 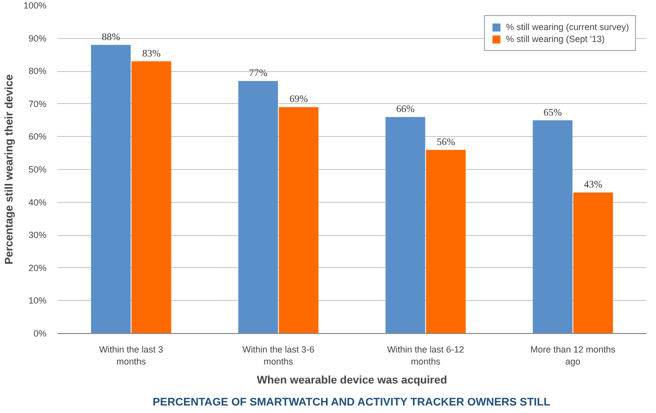 What do you see at coordinates (405, 110) in the screenshot?
I see `data-label: 66%` at bounding box center [405, 110].